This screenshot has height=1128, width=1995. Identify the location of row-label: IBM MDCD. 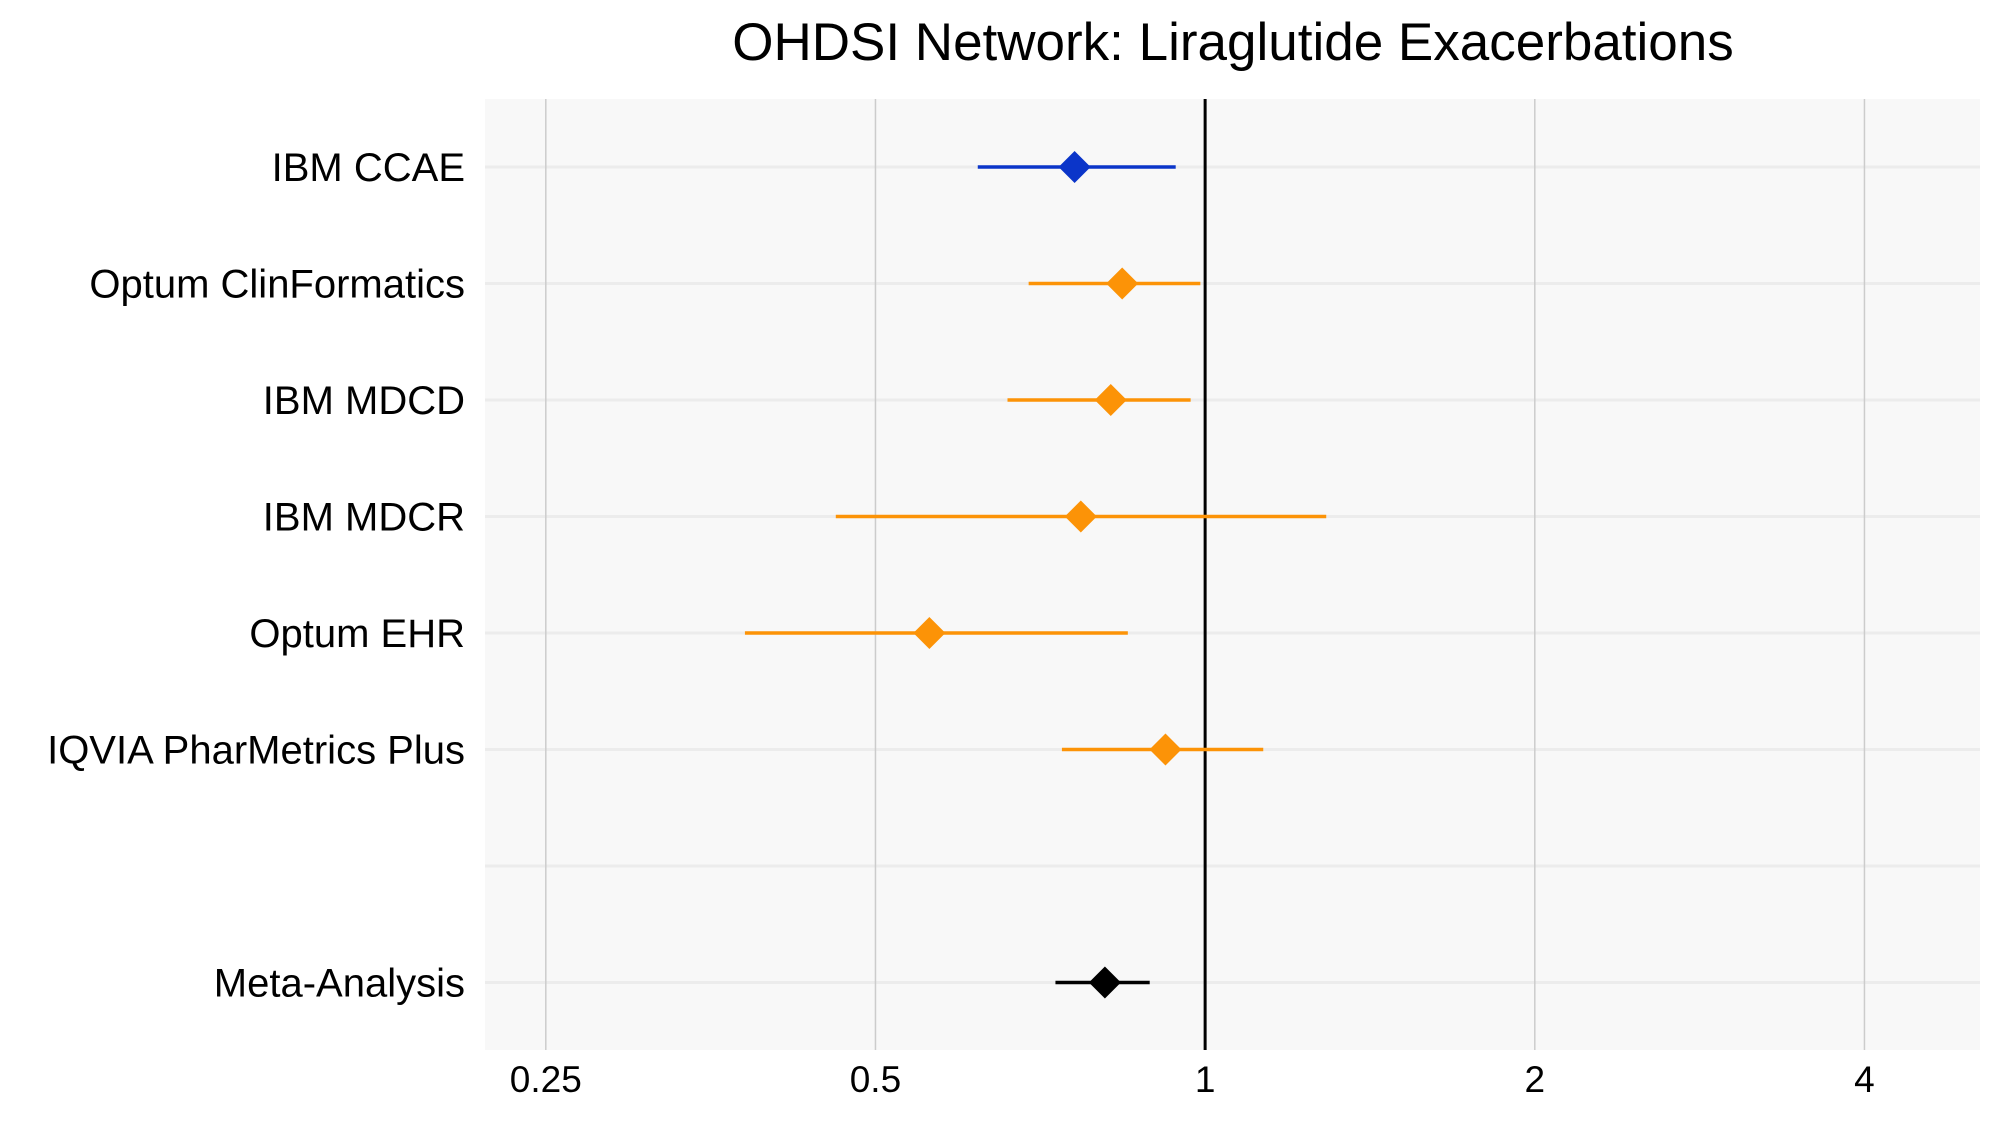
(364, 401).